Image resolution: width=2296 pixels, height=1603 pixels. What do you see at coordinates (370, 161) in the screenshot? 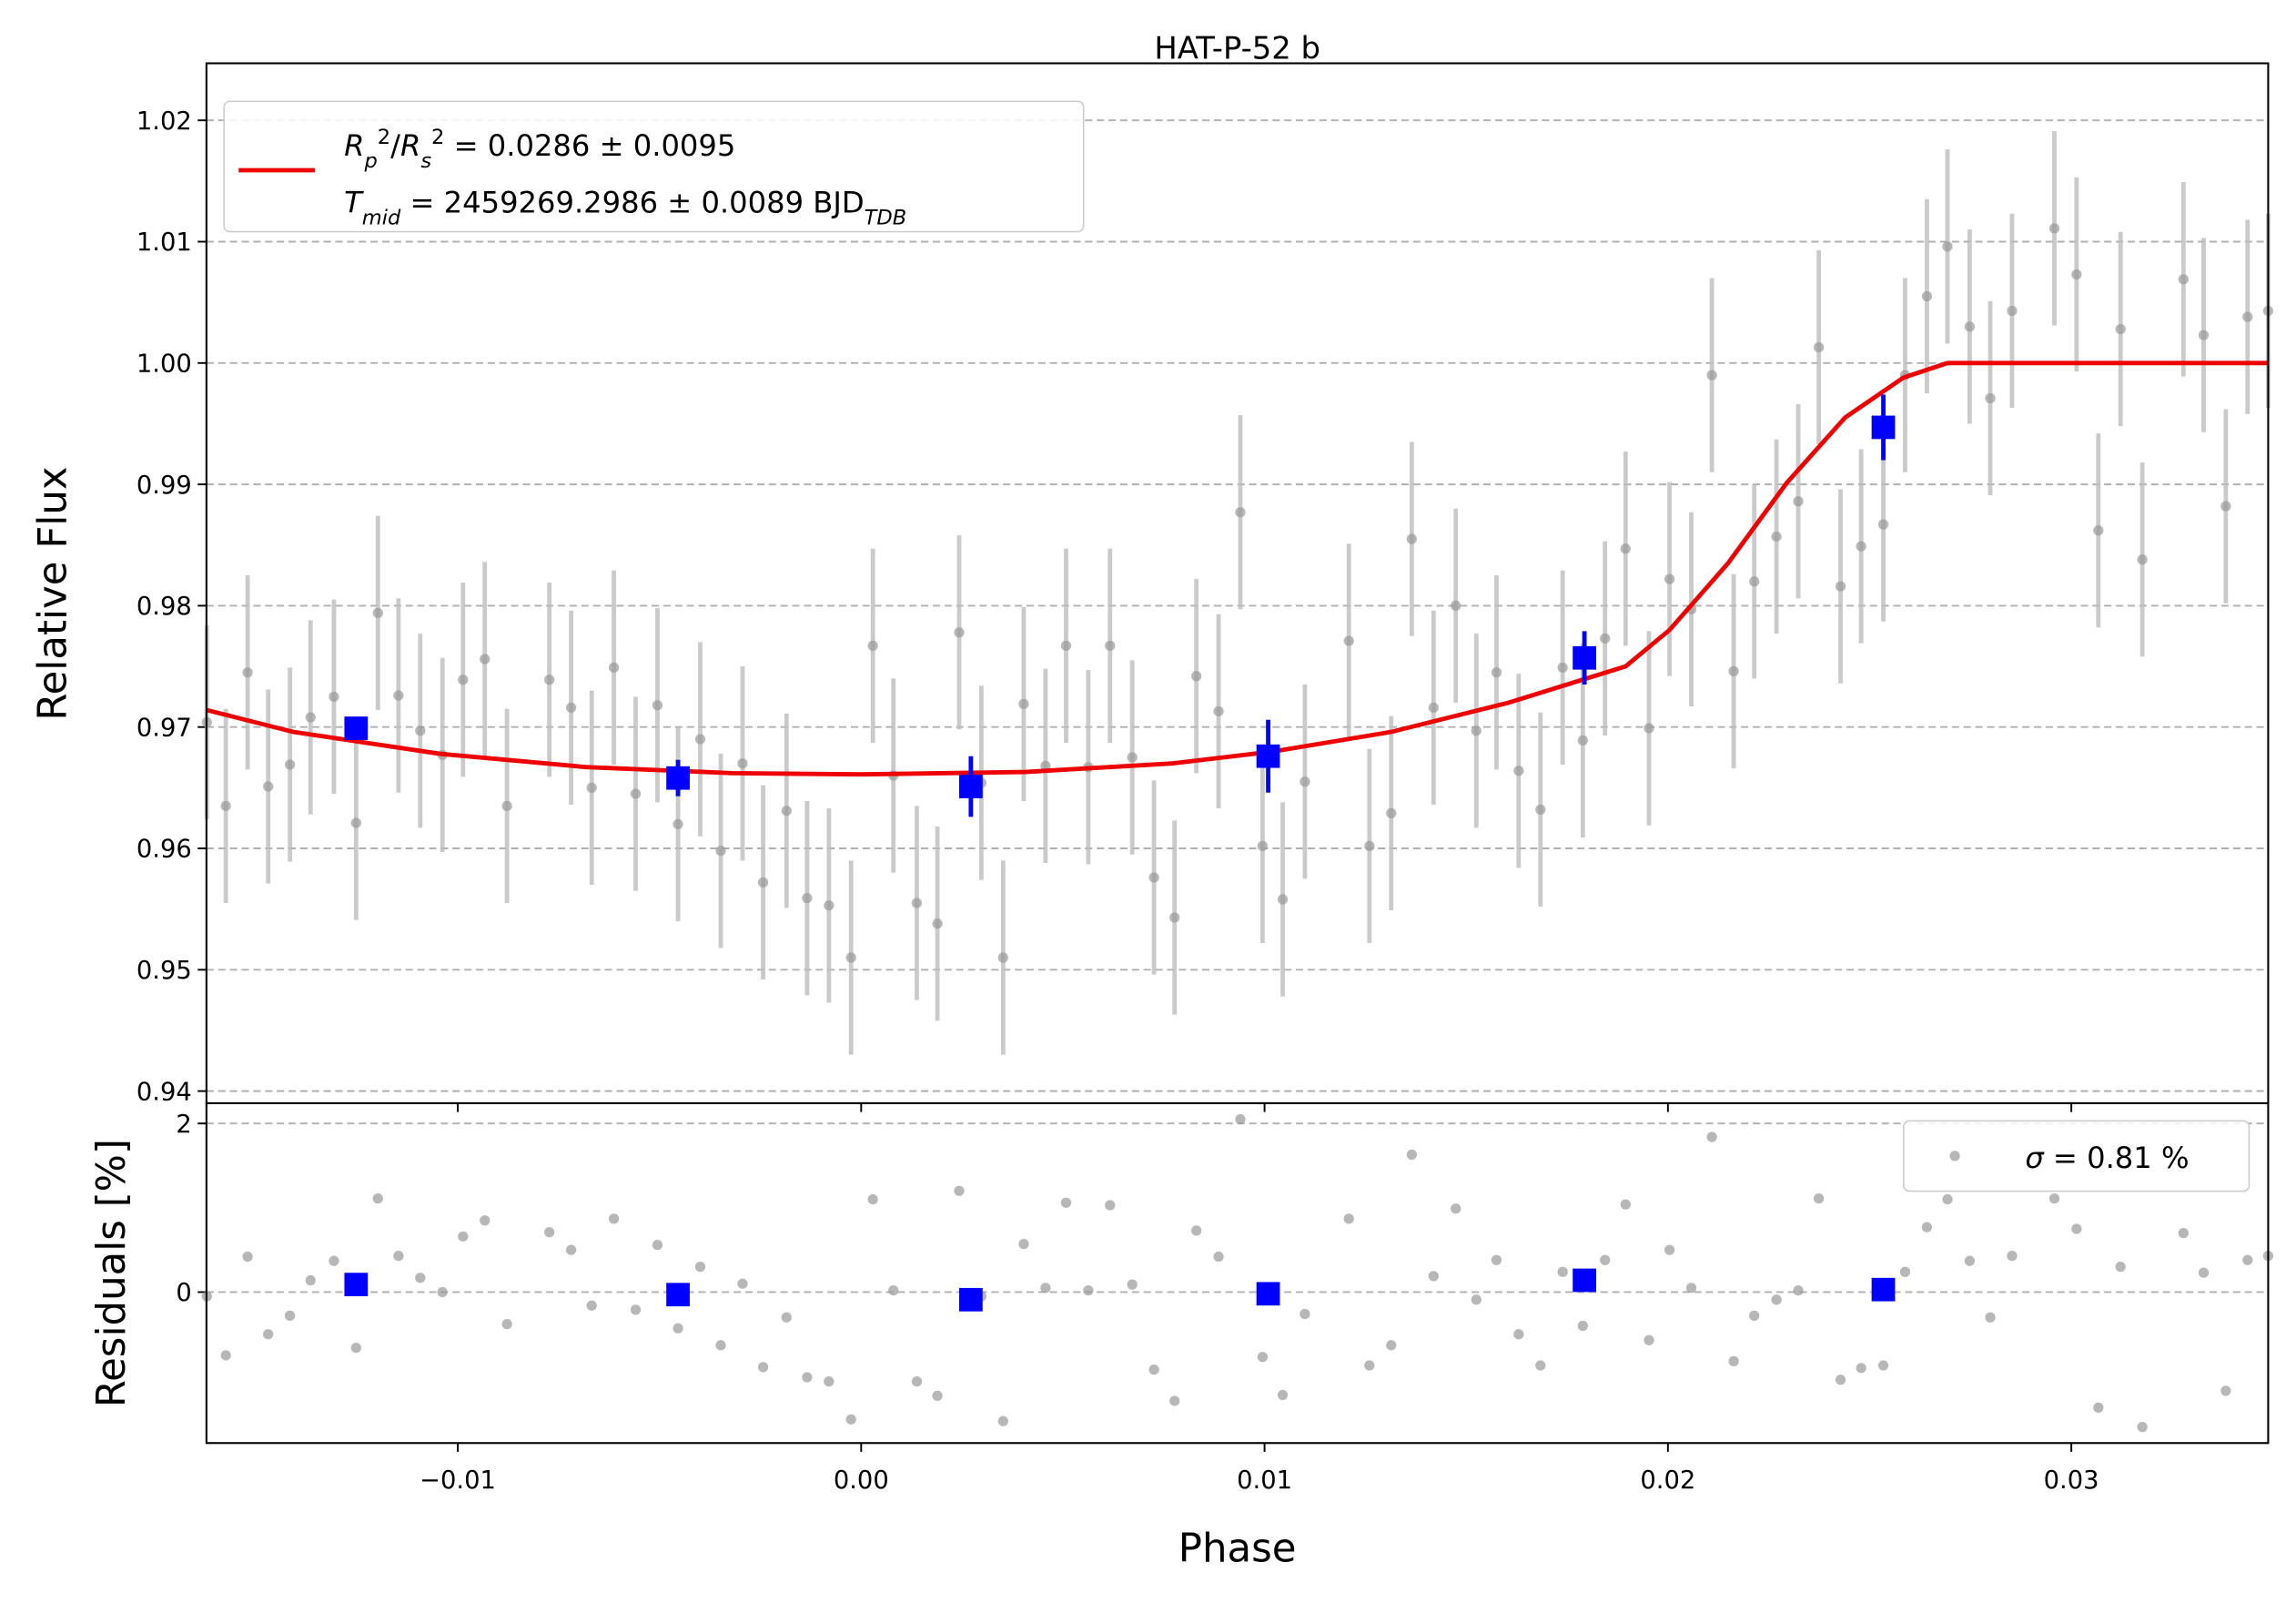
I see `label-part: p` at bounding box center [370, 161].